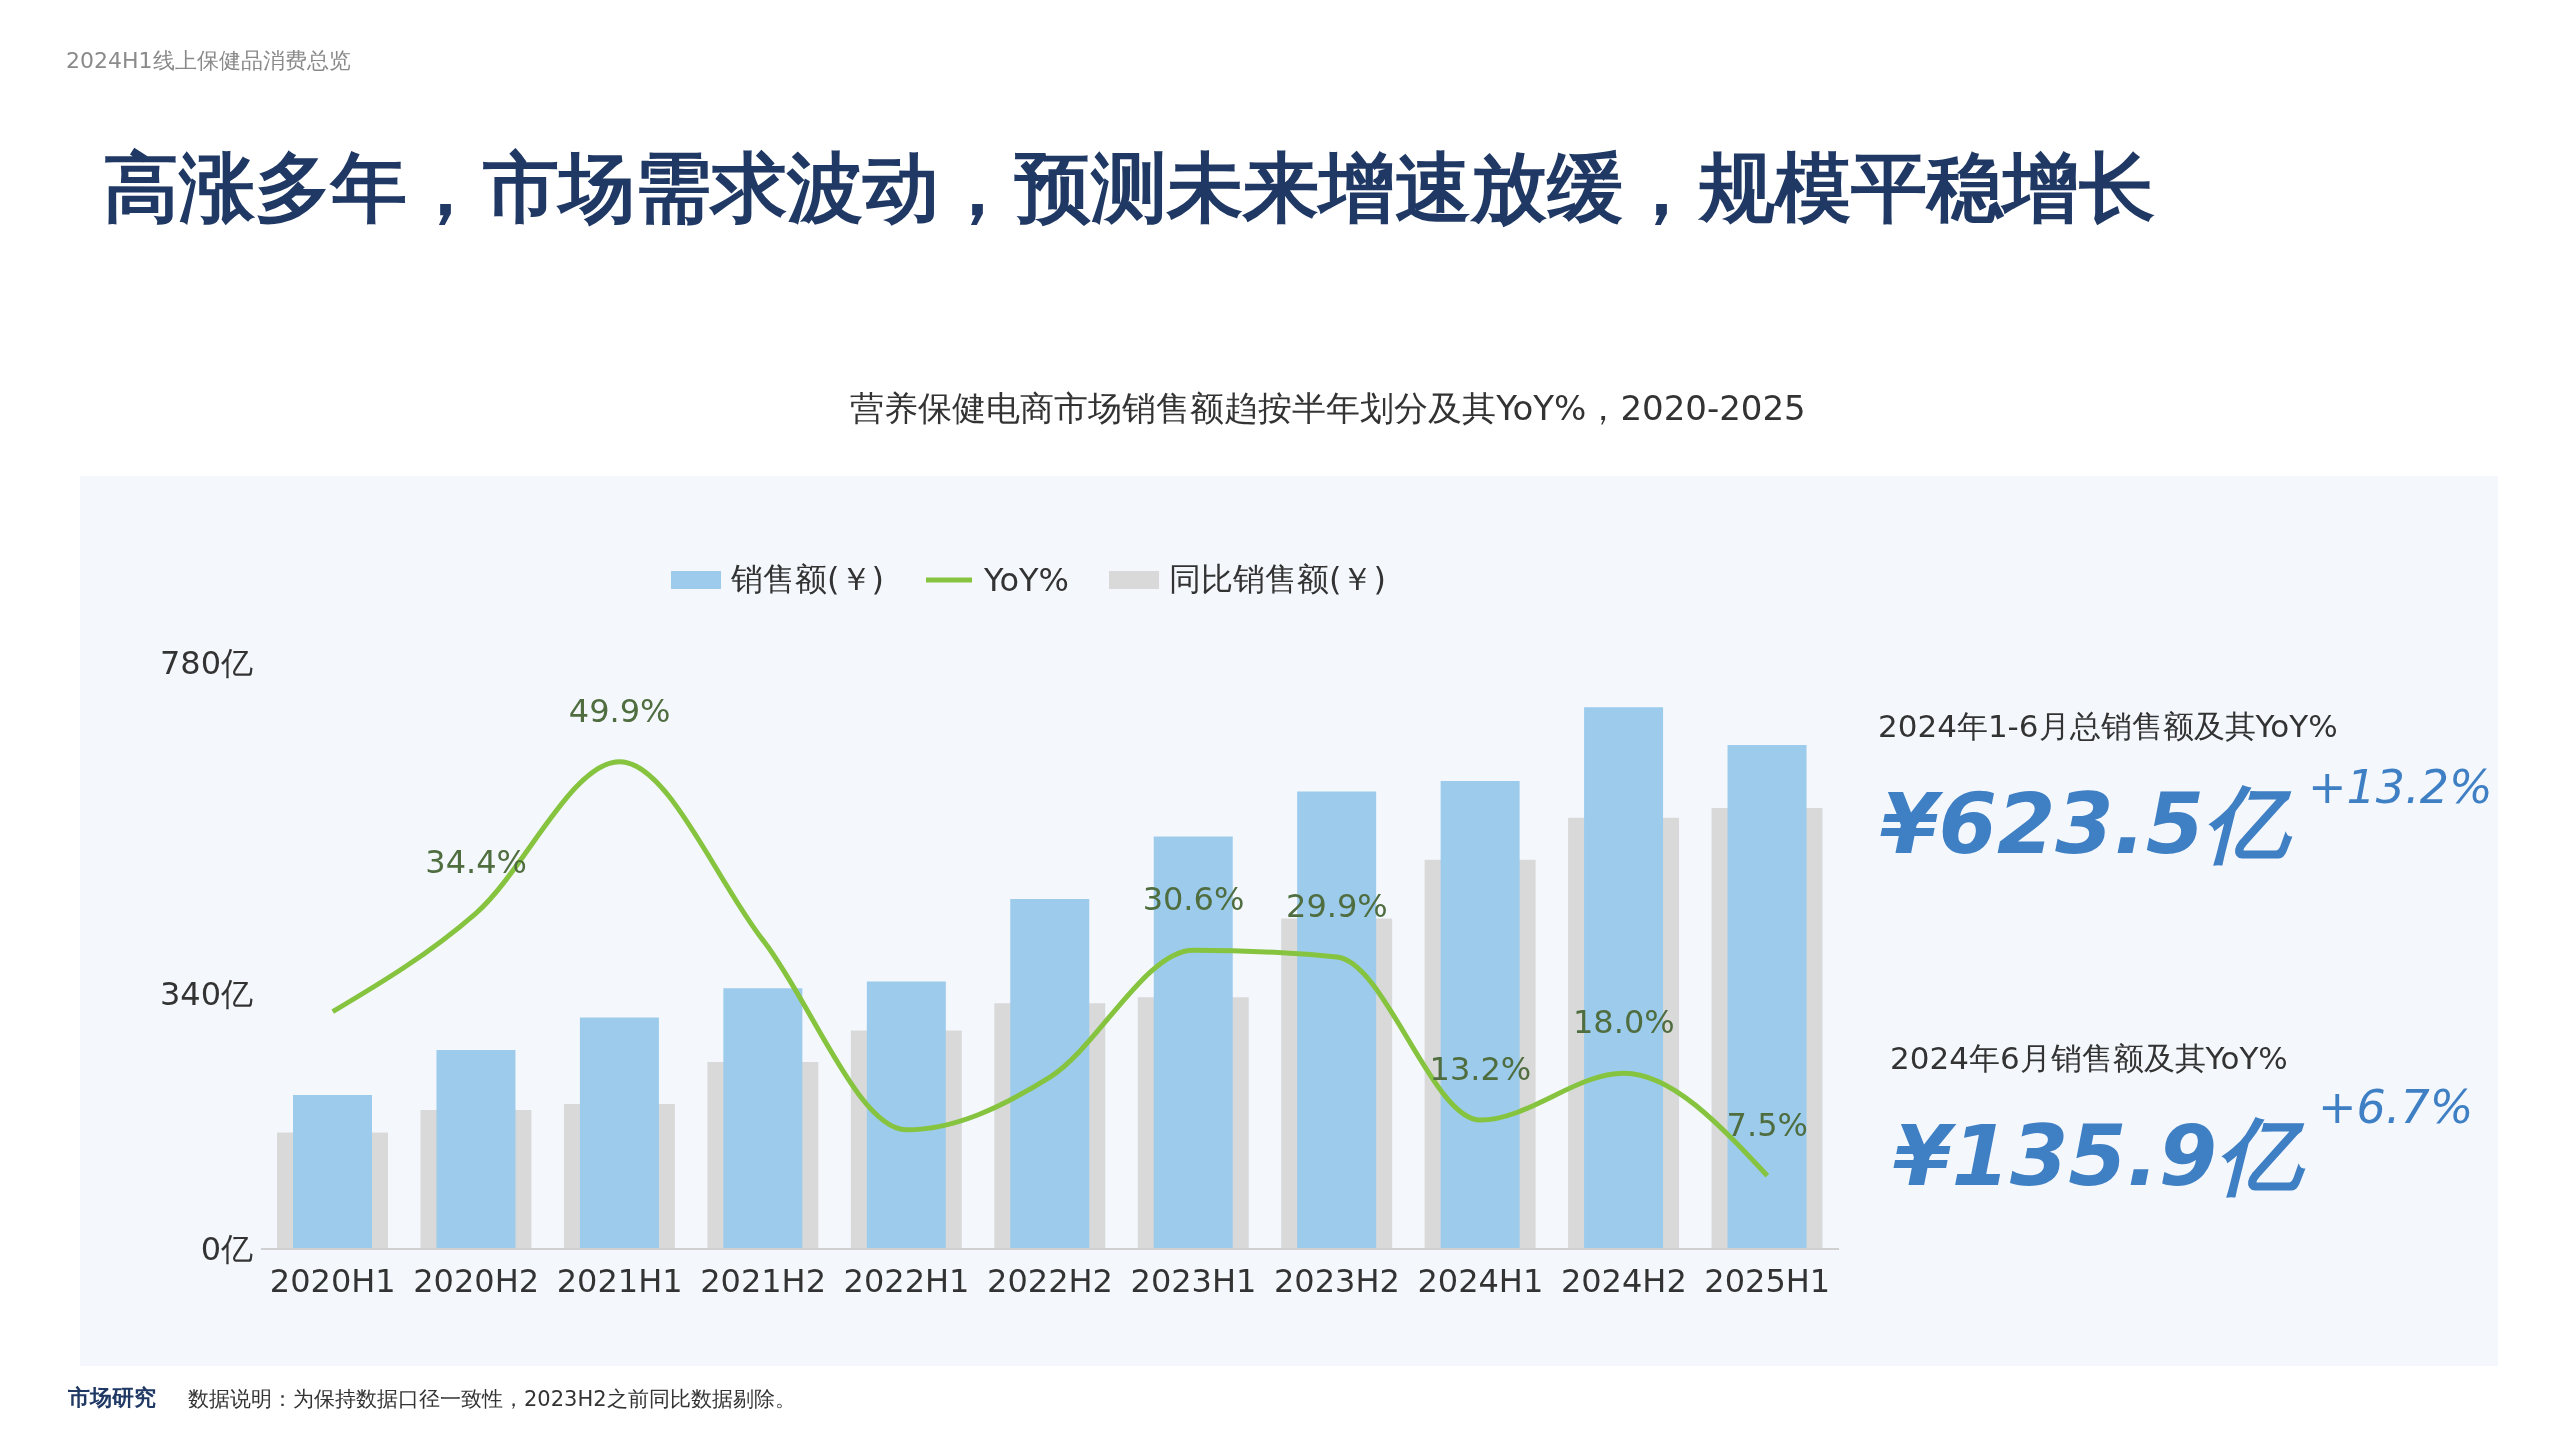 The height and width of the screenshot is (1440, 2560). I want to click on y-tick-label: 340亿, so click(206, 993).